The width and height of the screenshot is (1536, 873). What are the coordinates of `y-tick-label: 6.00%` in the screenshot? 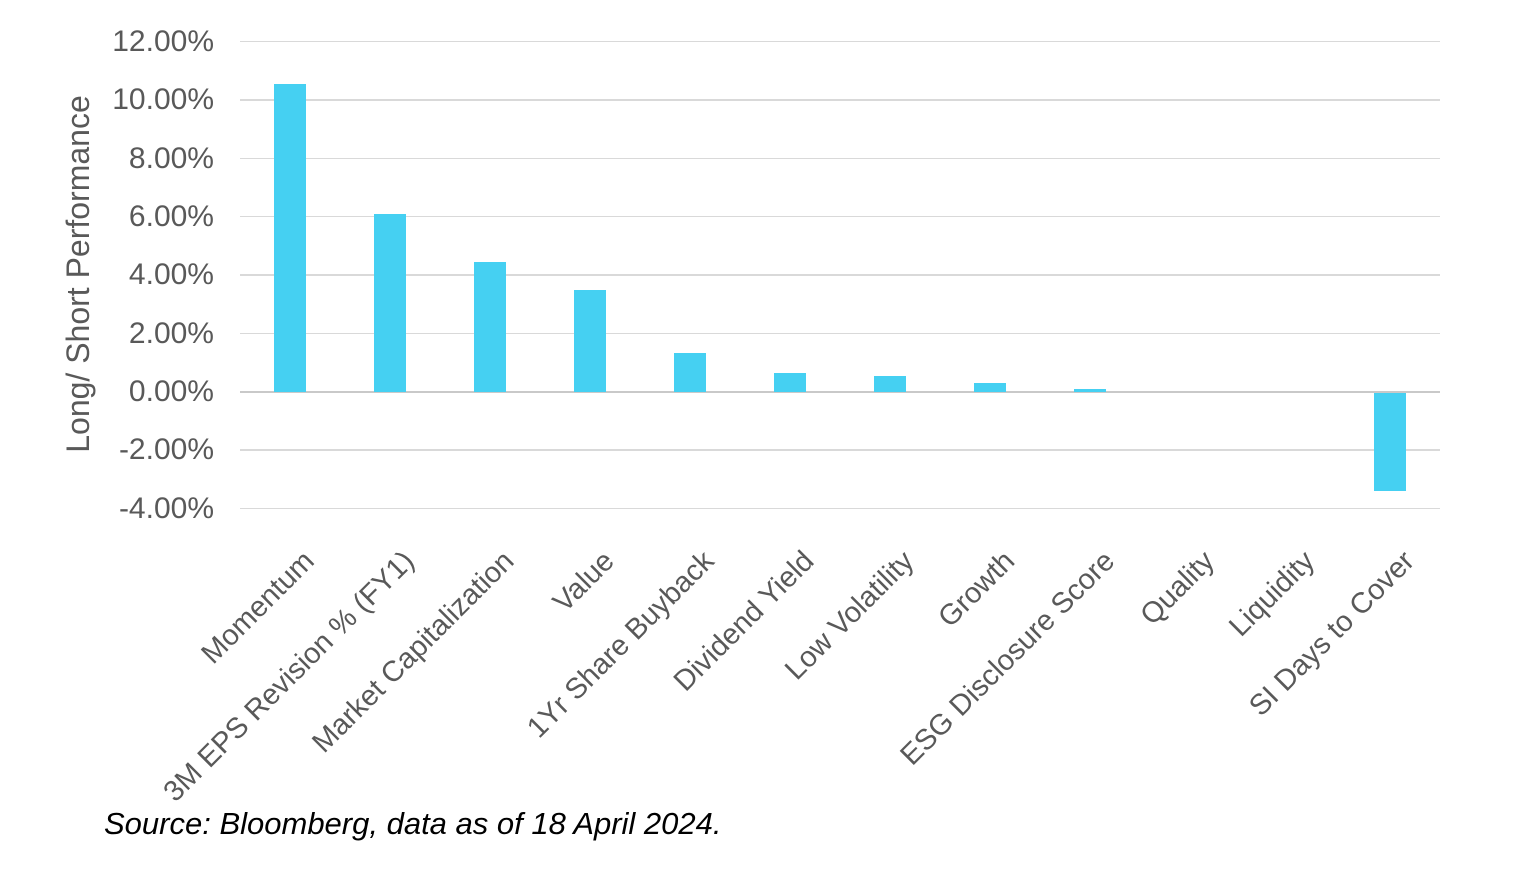 It's located at (171, 216).